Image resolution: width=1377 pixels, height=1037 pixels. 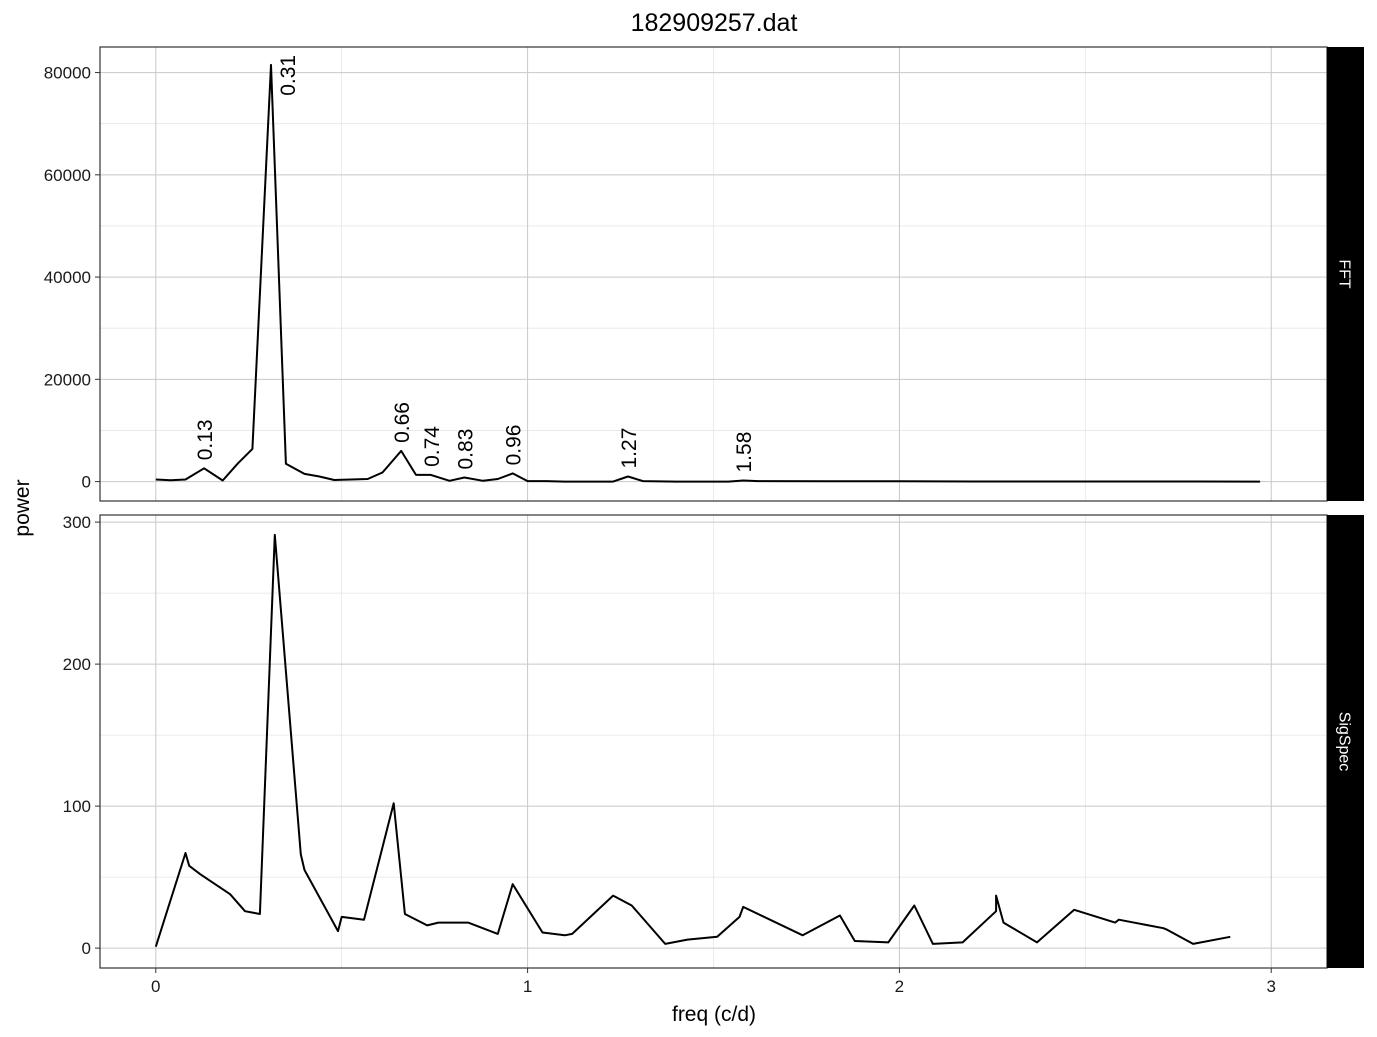 I want to click on peak-label: 0.66, so click(x=402, y=422).